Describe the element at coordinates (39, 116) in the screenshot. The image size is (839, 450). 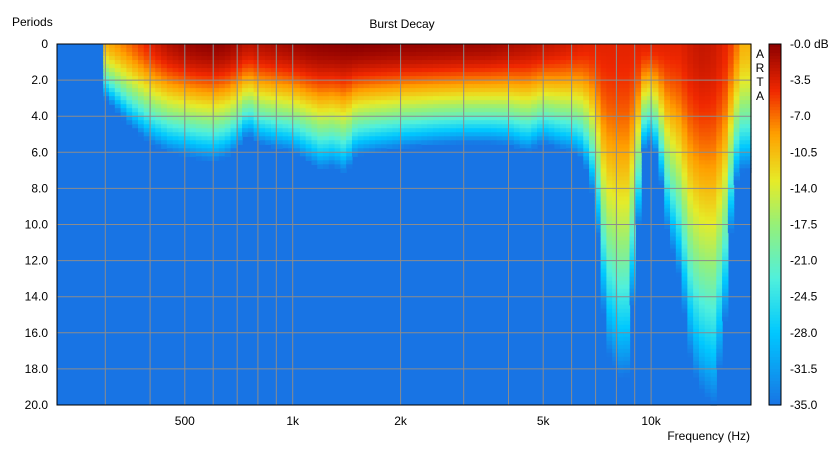
I see `y-tick-label: 4.0` at that location.